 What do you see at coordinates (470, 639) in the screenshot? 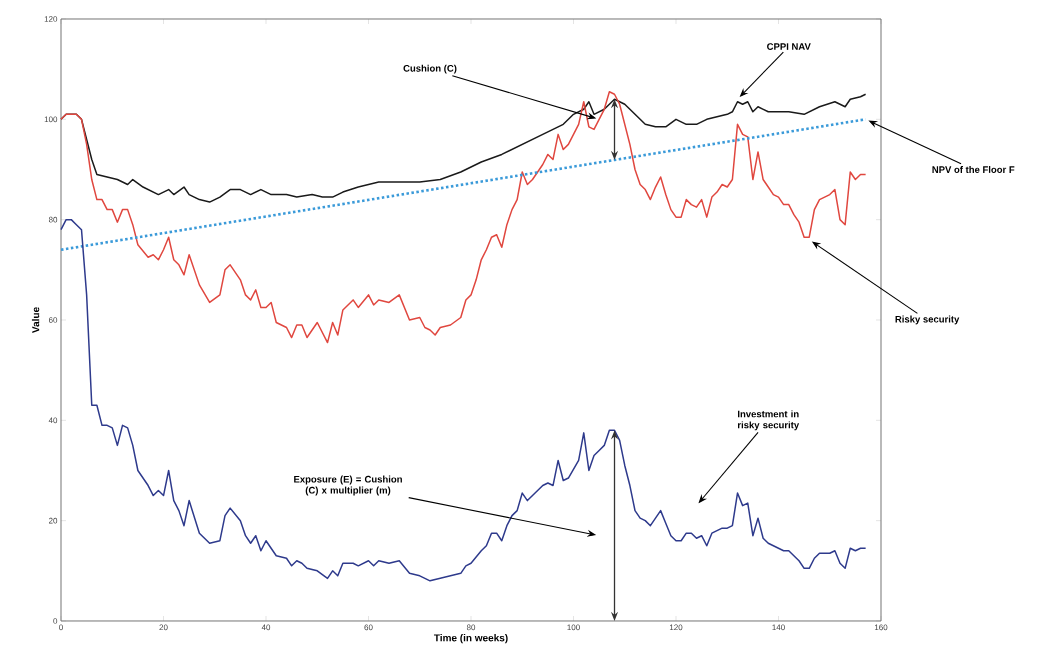
I see `x-axis-title: Time (in weeks)` at bounding box center [470, 639].